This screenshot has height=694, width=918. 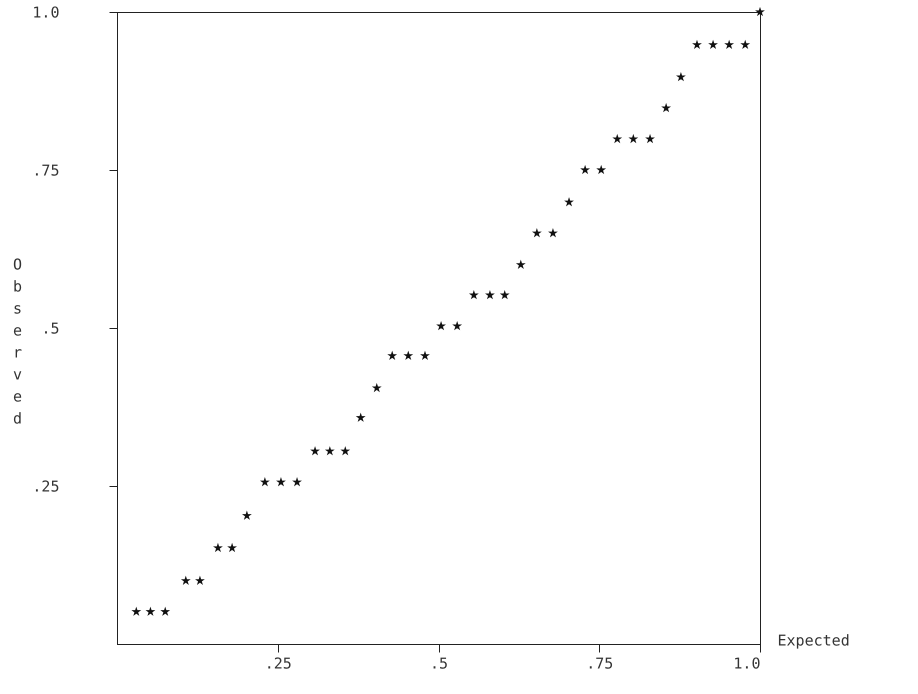 I want to click on x-axis-title: Expected, so click(x=814, y=641).